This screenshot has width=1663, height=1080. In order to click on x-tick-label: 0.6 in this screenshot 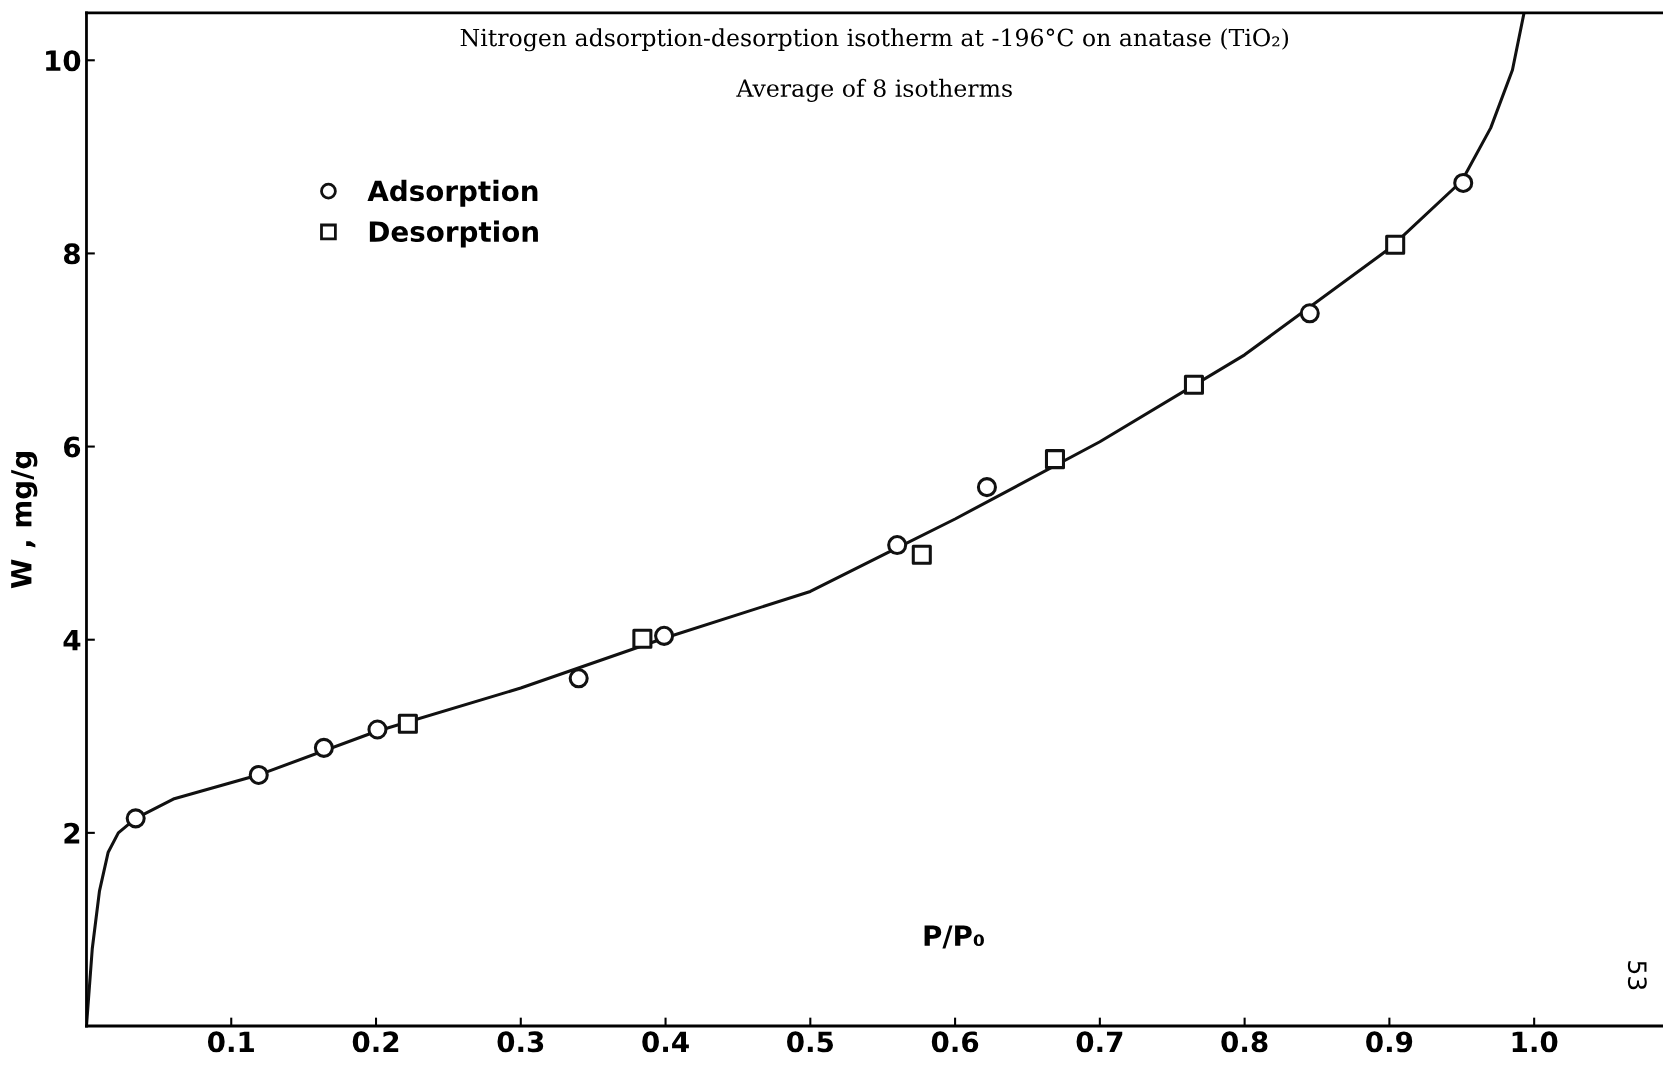, I will do `click(955, 1042)`.